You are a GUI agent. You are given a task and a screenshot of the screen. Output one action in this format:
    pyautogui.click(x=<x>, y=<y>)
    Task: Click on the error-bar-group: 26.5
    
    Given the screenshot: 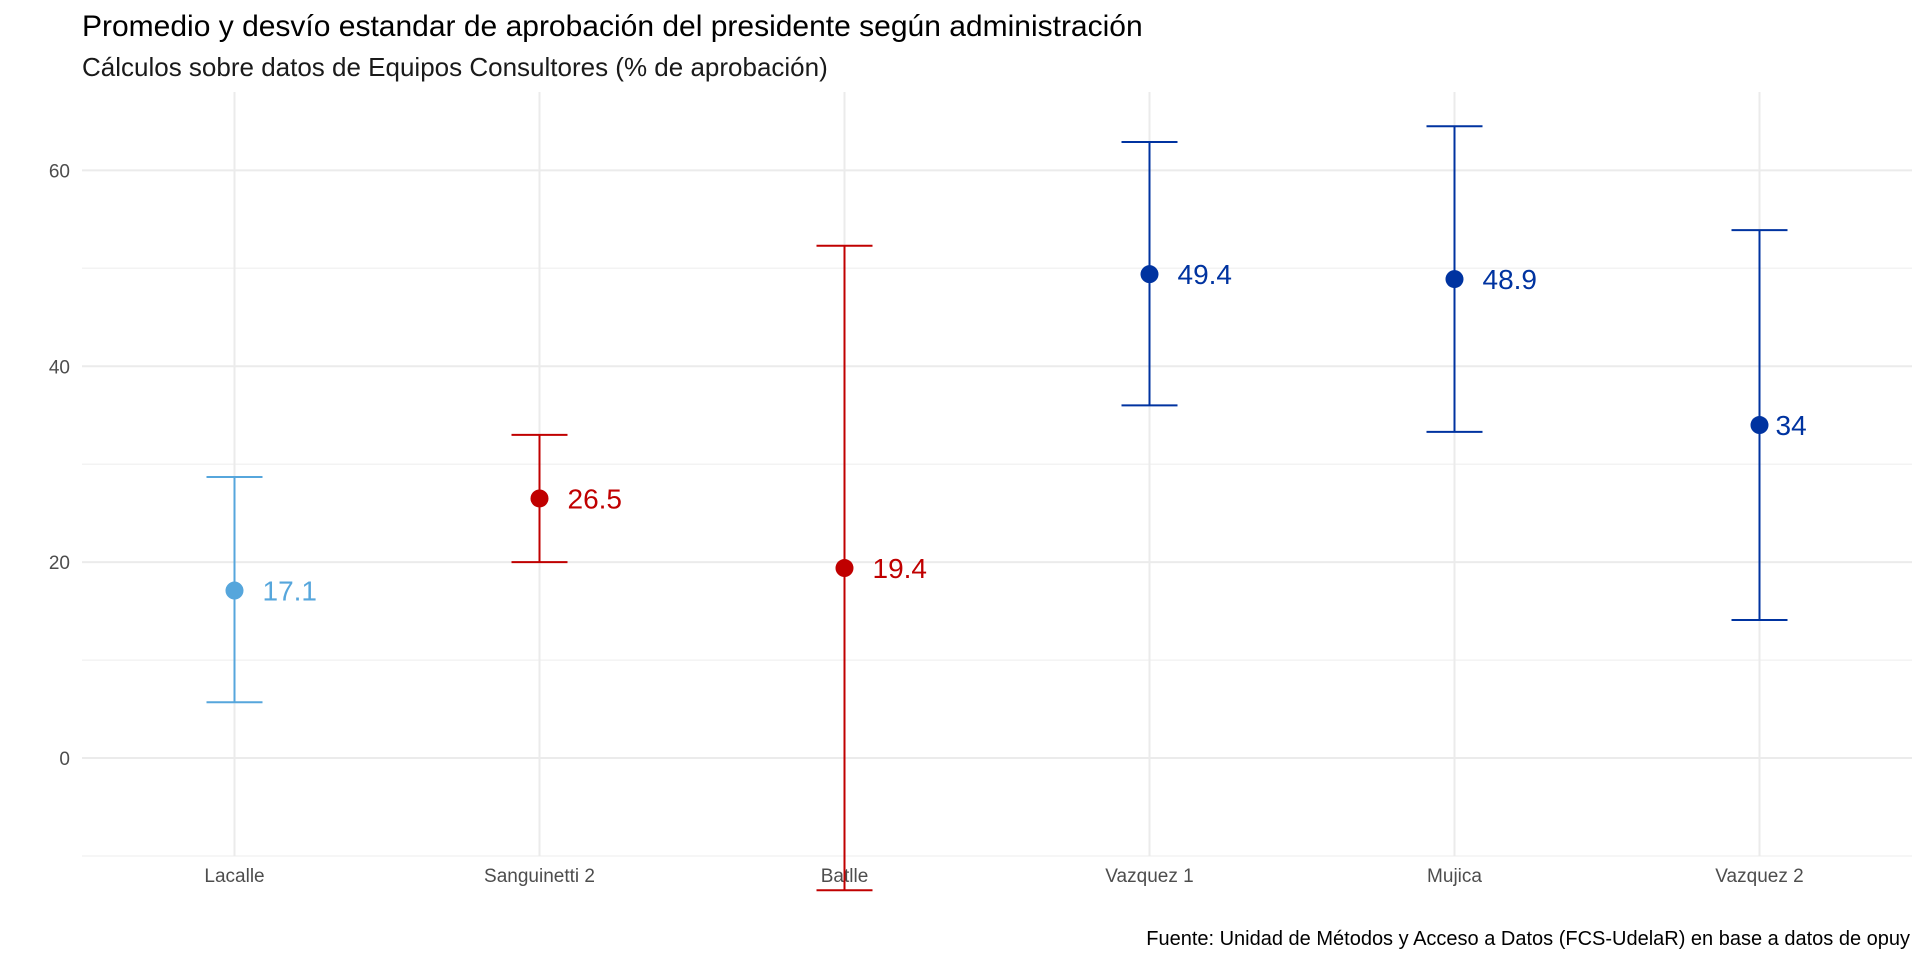 What is the action you would take?
    pyautogui.click(x=567, y=498)
    